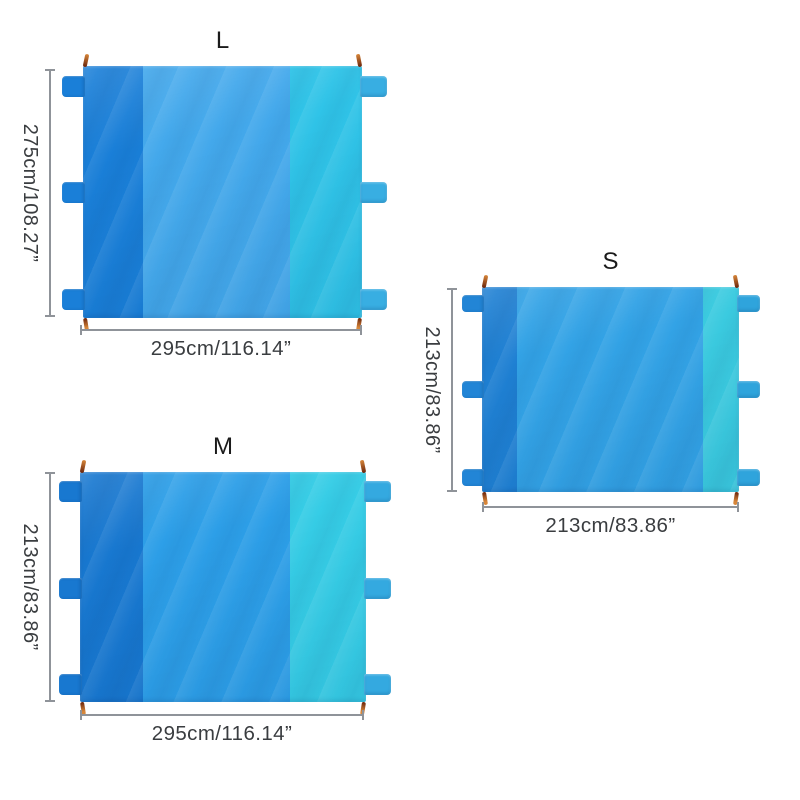  Describe the element at coordinates (610, 525) in the screenshot. I see `width-dimension-label: 213cm/83.86”` at that location.